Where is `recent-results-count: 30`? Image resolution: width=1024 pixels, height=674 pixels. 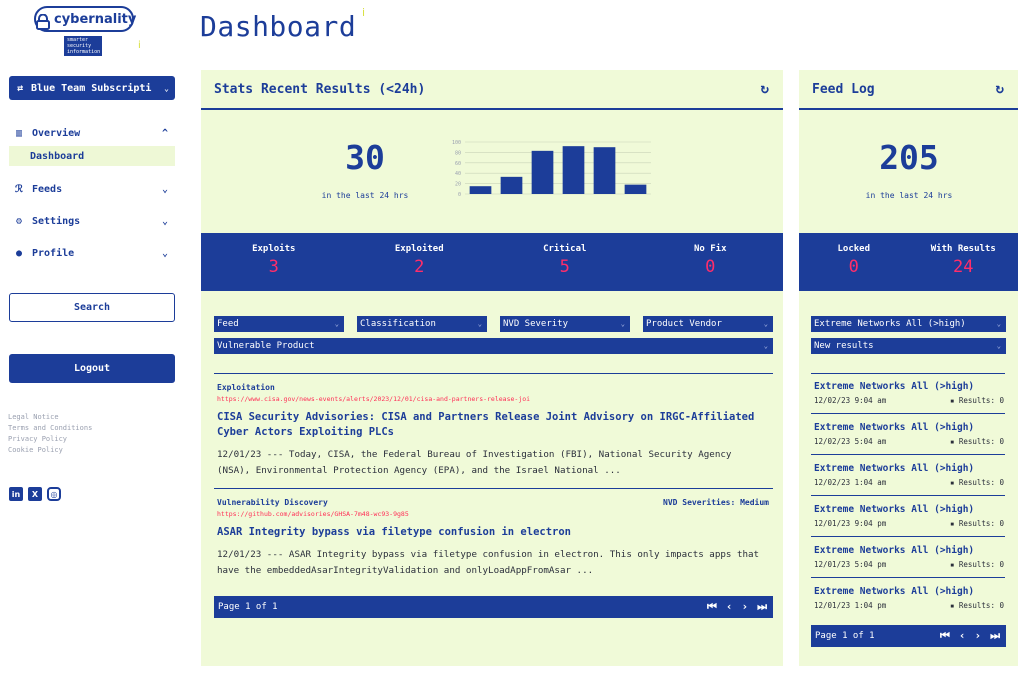 recent-results-count: 30 is located at coordinates (365, 157).